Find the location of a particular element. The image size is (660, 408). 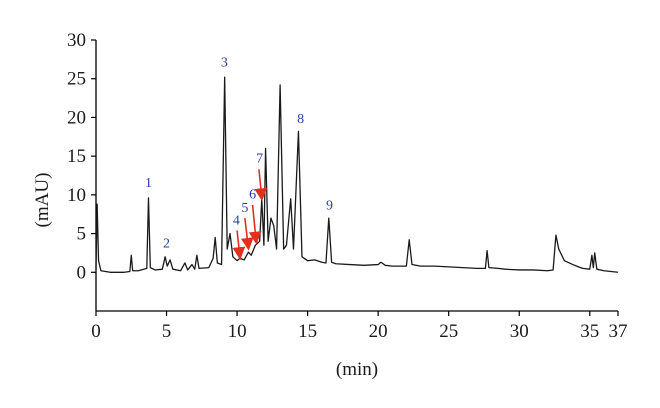

y-tick-label: 20 is located at coordinates (76, 117).